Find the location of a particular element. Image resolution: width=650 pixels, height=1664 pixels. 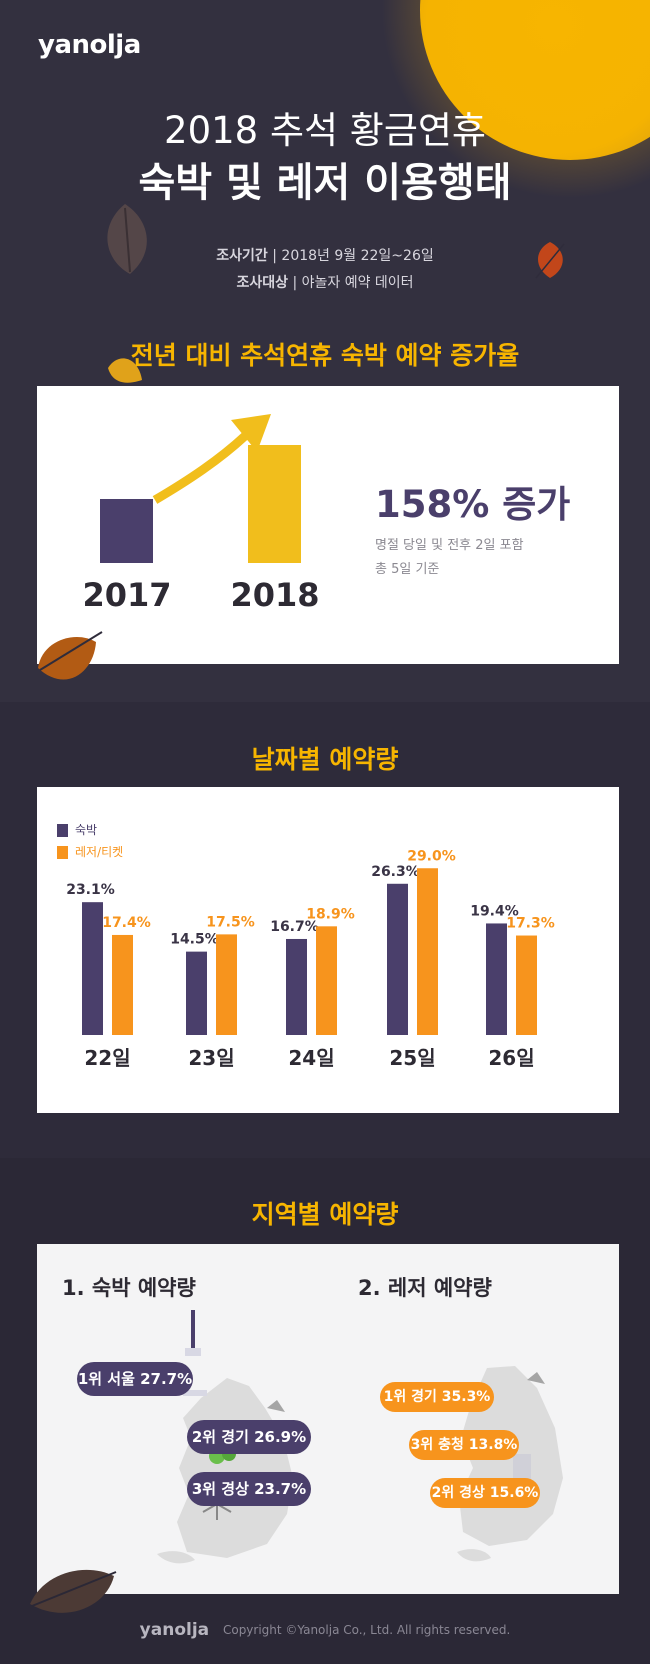

value-label-stay-26: 19.4% is located at coordinates (494, 911).